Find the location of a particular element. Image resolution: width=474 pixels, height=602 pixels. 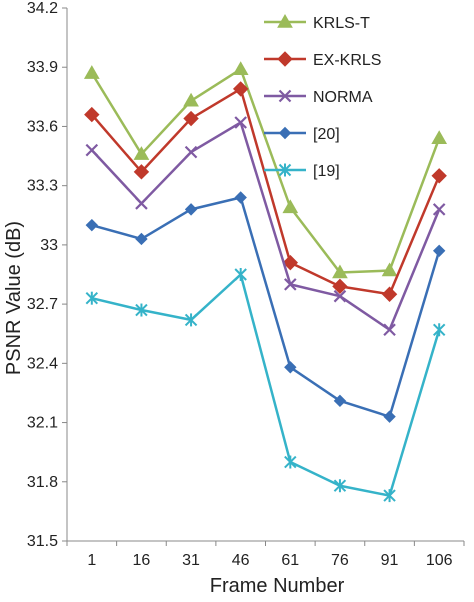

y-tick-label: 33.3 is located at coordinates (42, 186).